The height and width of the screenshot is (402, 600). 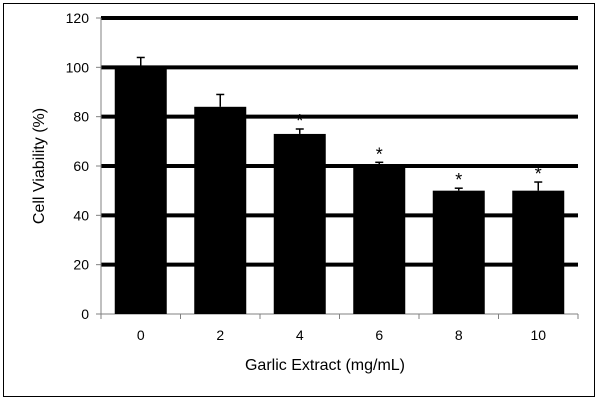 What do you see at coordinates (379, 335) in the screenshot?
I see `x-tick-label: 6` at bounding box center [379, 335].